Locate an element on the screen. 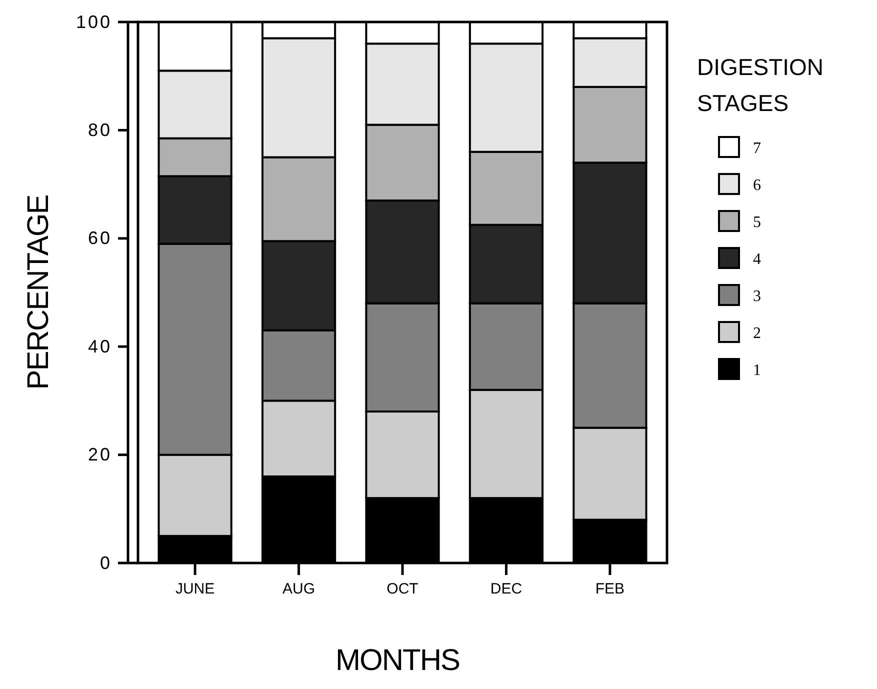 The width and height of the screenshot is (877, 689). y-axis-title: PERCENTAGE is located at coordinates (38, 292).